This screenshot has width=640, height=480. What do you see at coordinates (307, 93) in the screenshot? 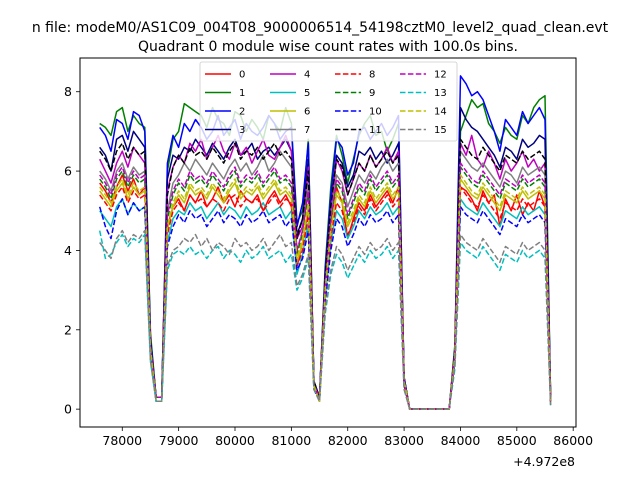
I see `legend-label-5: 5` at bounding box center [307, 93].